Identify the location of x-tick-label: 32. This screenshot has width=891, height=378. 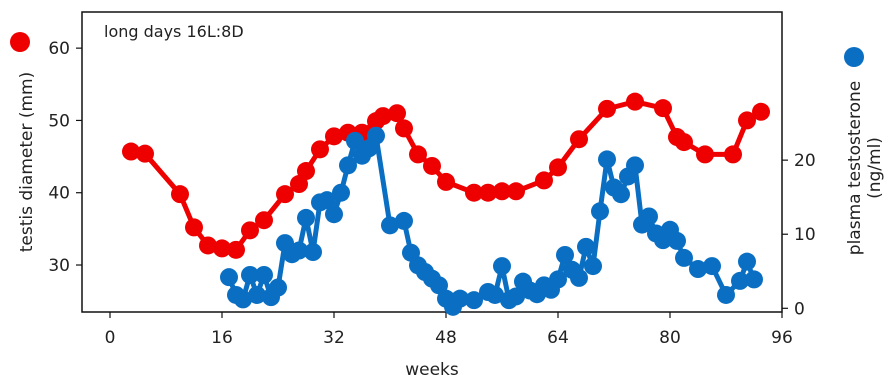
(334, 338).